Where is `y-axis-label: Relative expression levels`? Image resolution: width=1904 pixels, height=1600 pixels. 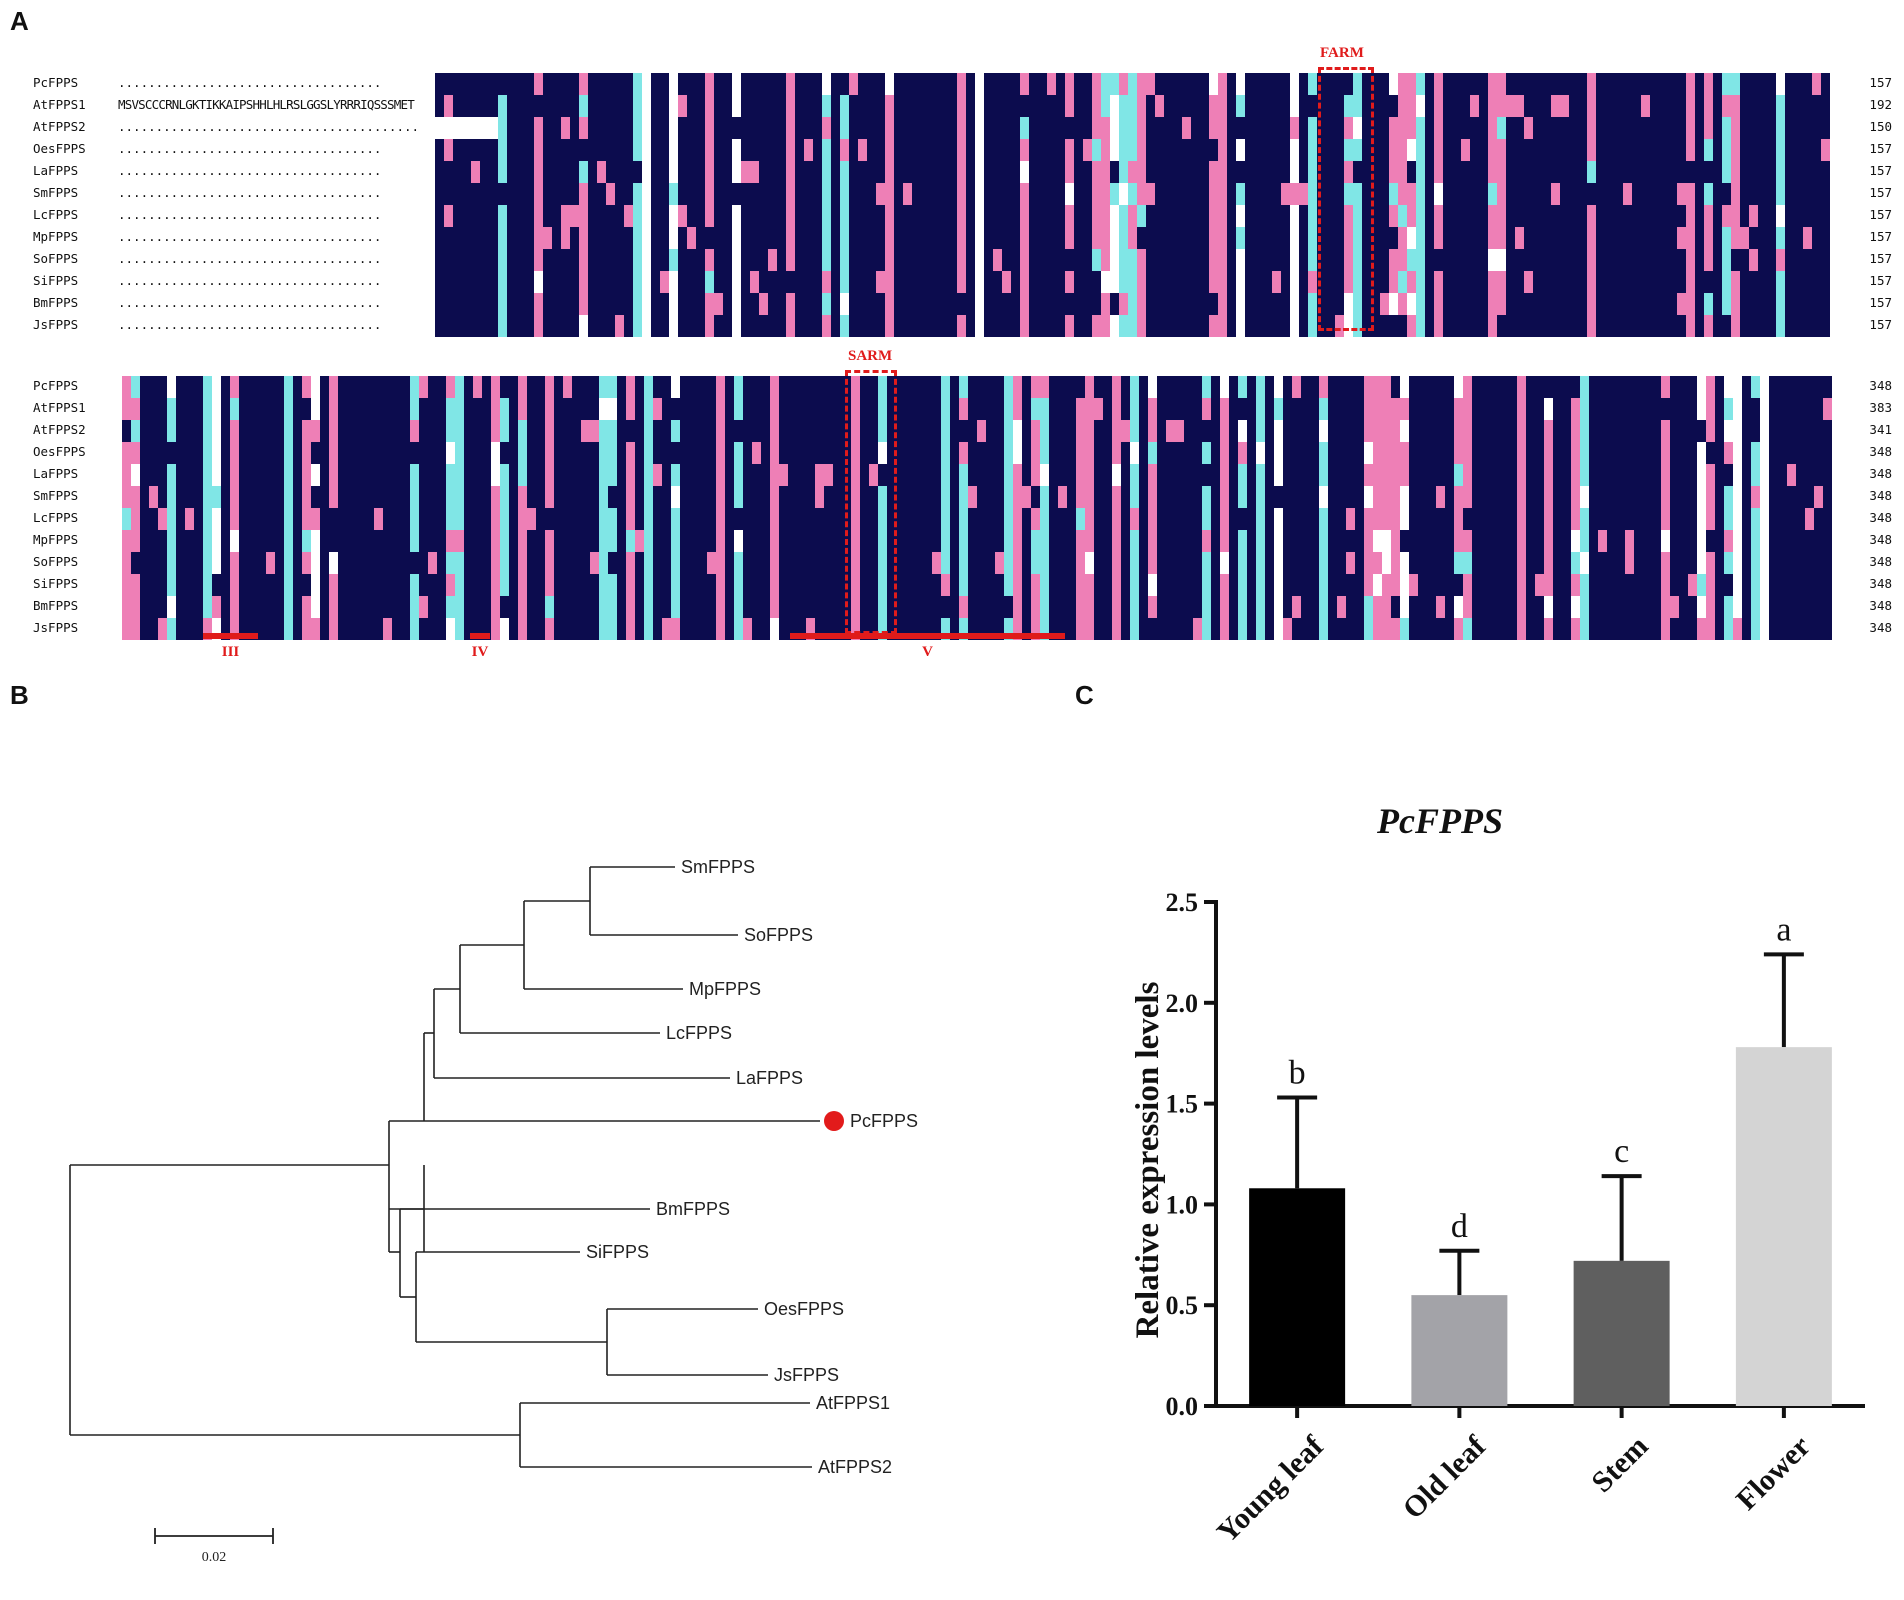 y-axis-label: Relative expression levels is located at coordinates (1148, 1159).